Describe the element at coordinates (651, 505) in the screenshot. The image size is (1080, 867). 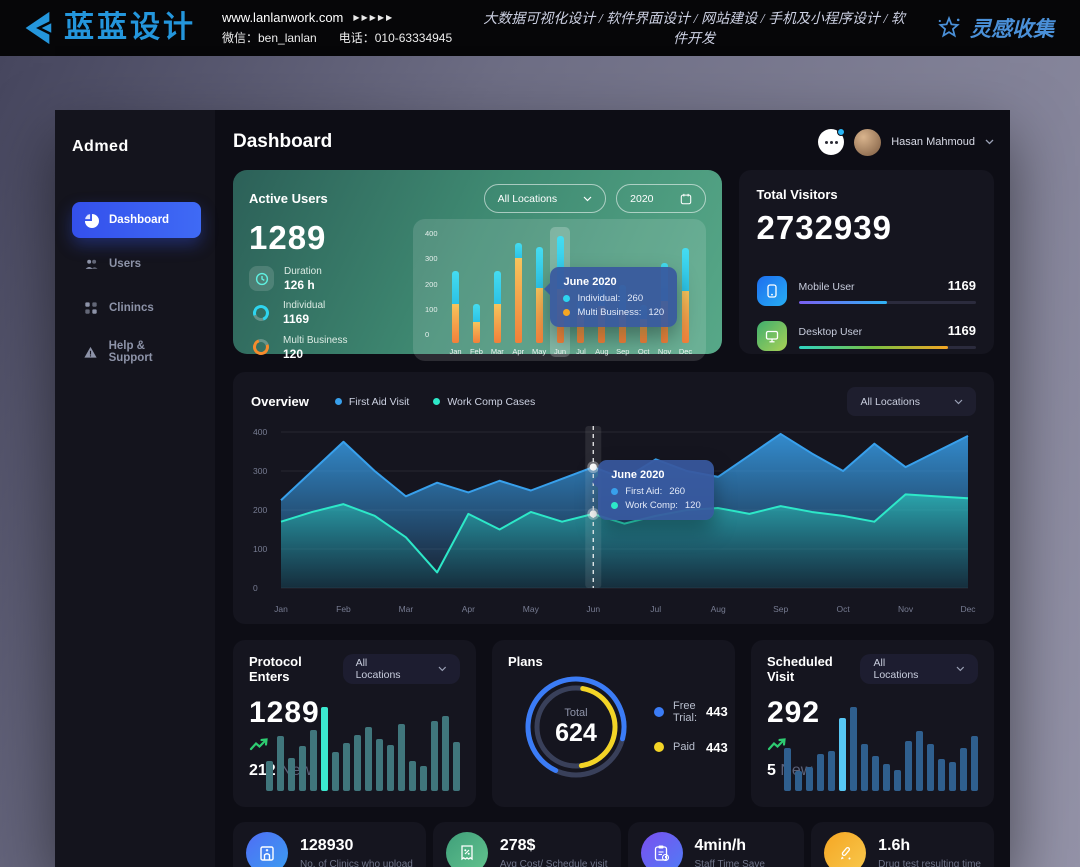
I see `tooltip-label: Work Comp:` at that location.